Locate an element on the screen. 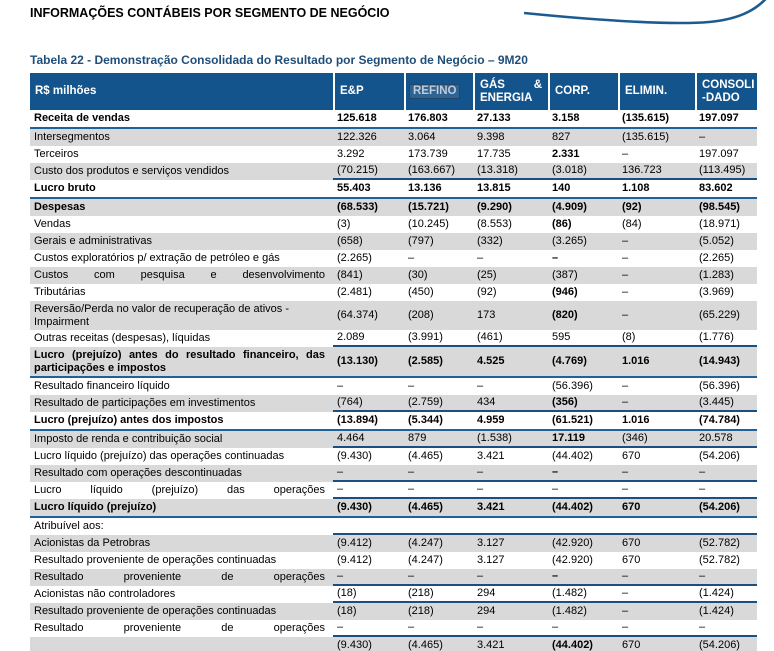 This screenshot has width=774, height=651. cell-corp: 595 is located at coordinates (583, 338).